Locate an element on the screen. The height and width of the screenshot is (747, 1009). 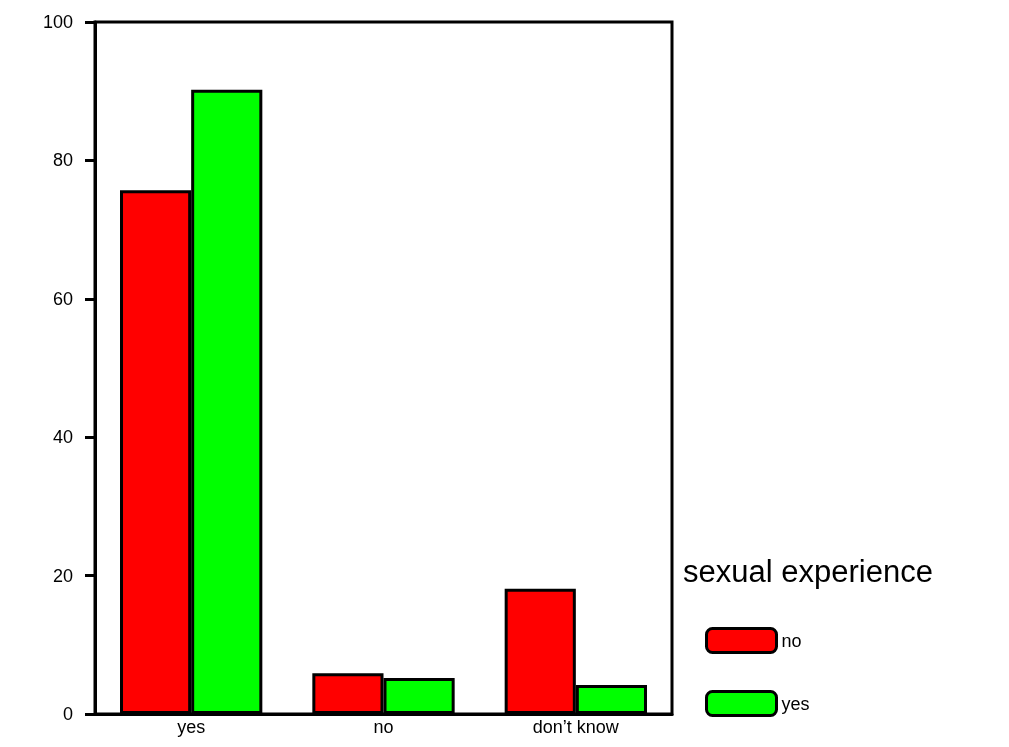
legend-title: sexual experience is located at coordinates (808, 571).